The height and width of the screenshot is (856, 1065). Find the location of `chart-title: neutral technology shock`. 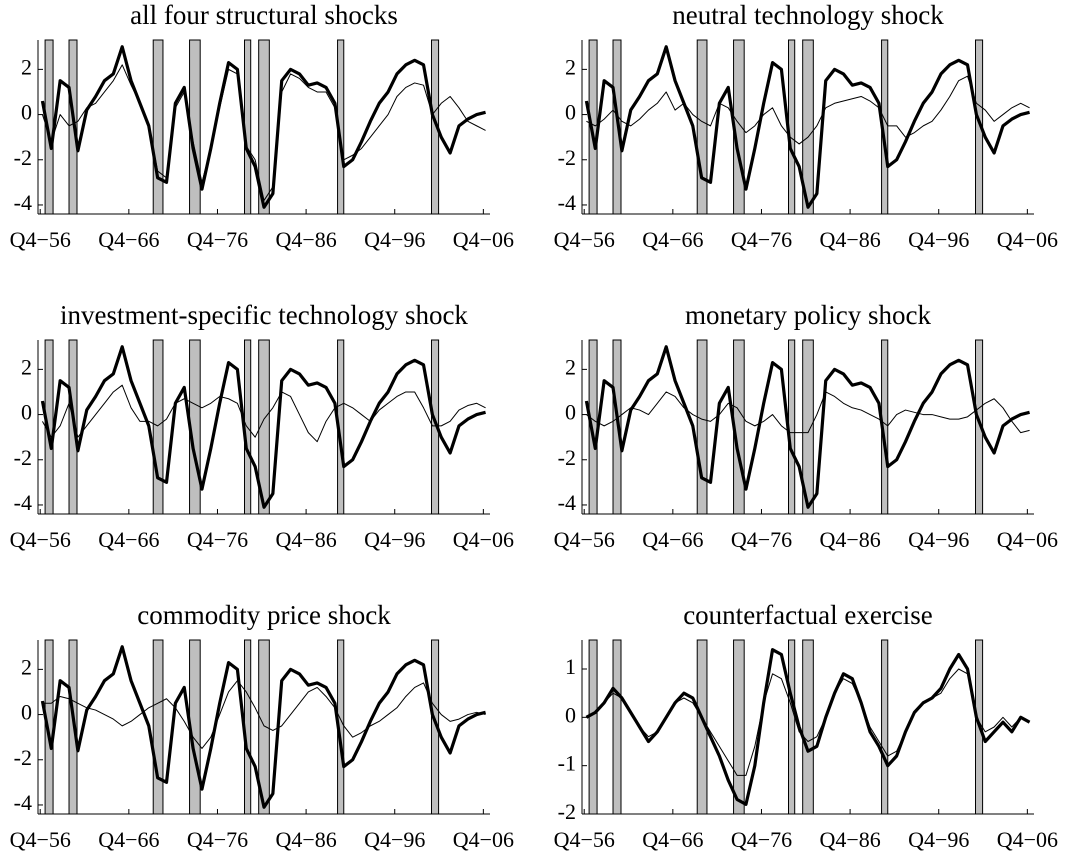

chart-title: neutral technology shock is located at coordinates (808, 15).